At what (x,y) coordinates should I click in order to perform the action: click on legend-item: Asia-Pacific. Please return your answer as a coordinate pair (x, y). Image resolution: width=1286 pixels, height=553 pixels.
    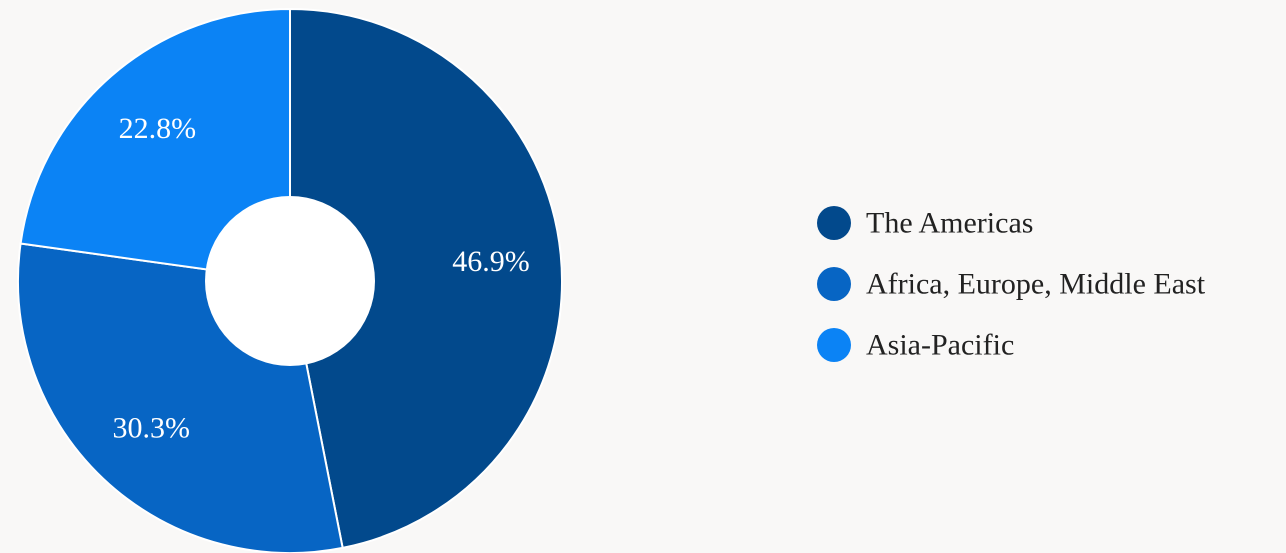
    Looking at the image, I should click on (915, 345).